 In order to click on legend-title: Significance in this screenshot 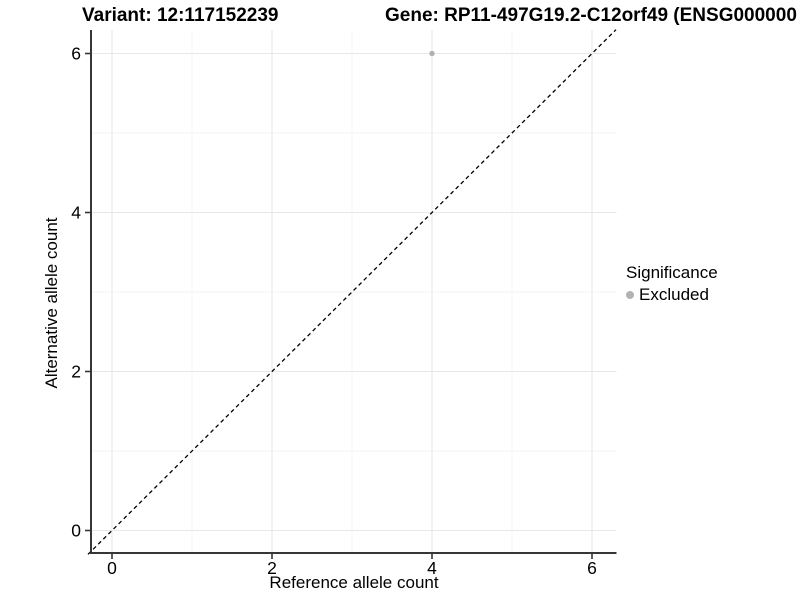, I will do `click(672, 272)`.